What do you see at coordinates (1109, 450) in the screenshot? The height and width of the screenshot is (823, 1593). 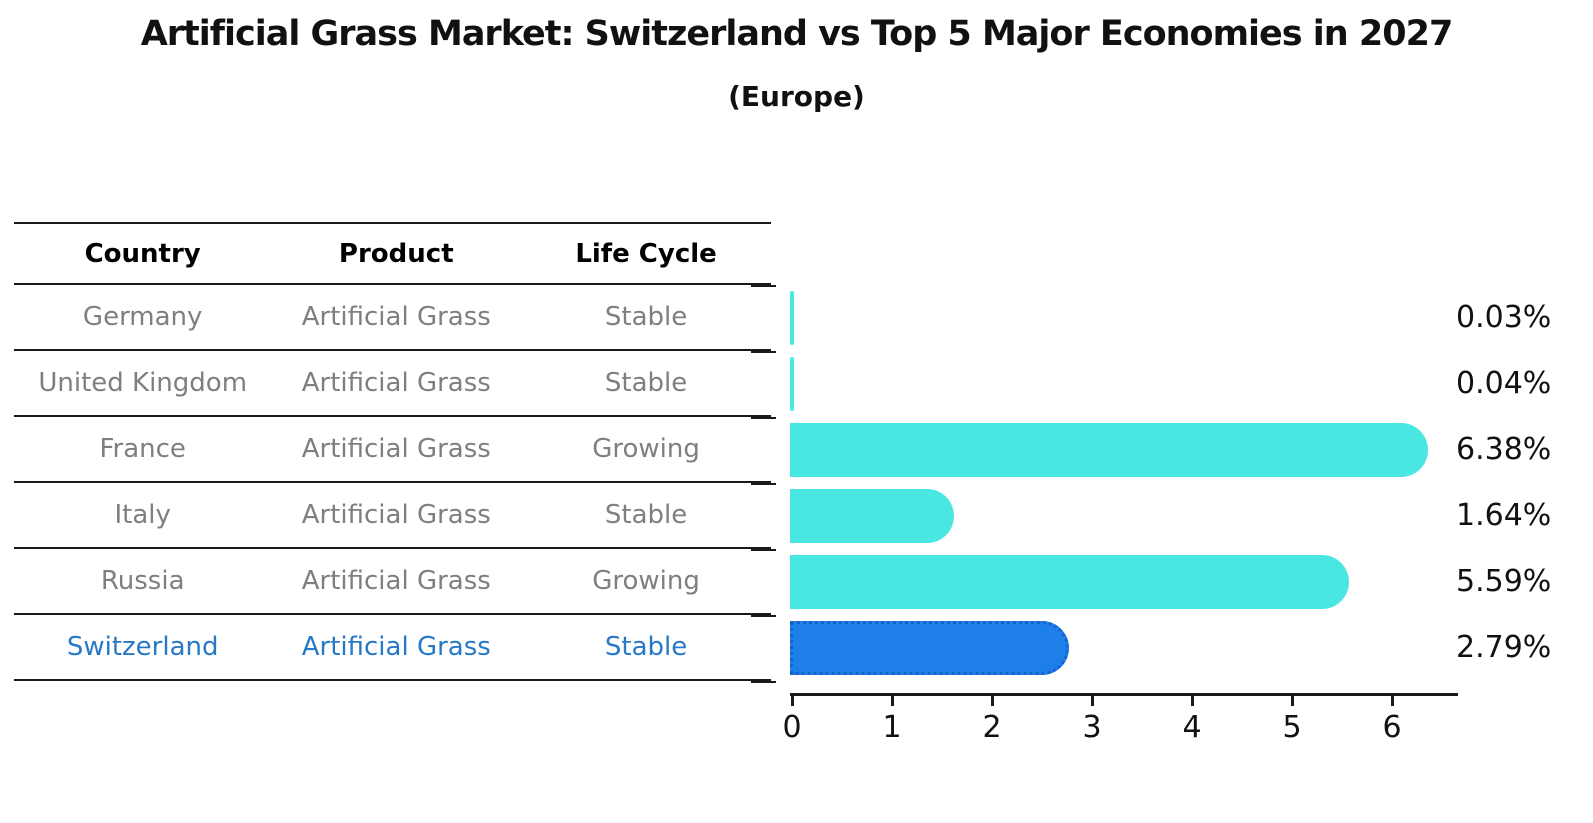 I see `bar-france` at bounding box center [1109, 450].